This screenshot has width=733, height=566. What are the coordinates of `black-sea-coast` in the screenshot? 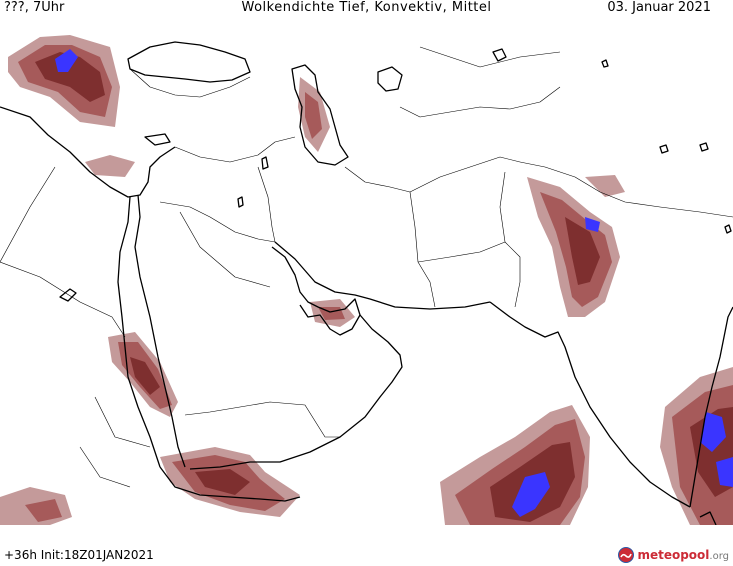 It's located at (189, 62).